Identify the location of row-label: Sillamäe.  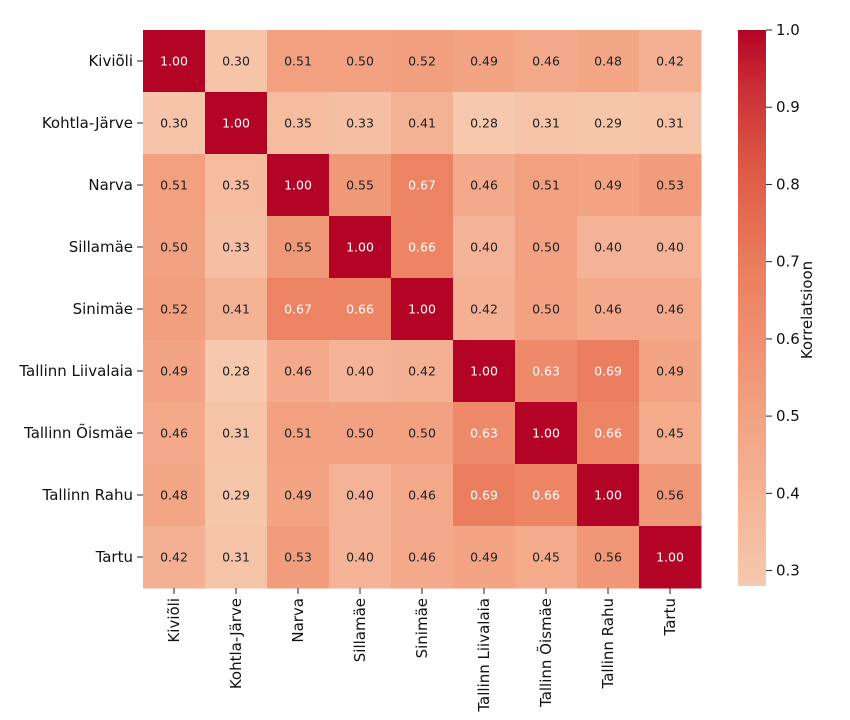
(101, 247).